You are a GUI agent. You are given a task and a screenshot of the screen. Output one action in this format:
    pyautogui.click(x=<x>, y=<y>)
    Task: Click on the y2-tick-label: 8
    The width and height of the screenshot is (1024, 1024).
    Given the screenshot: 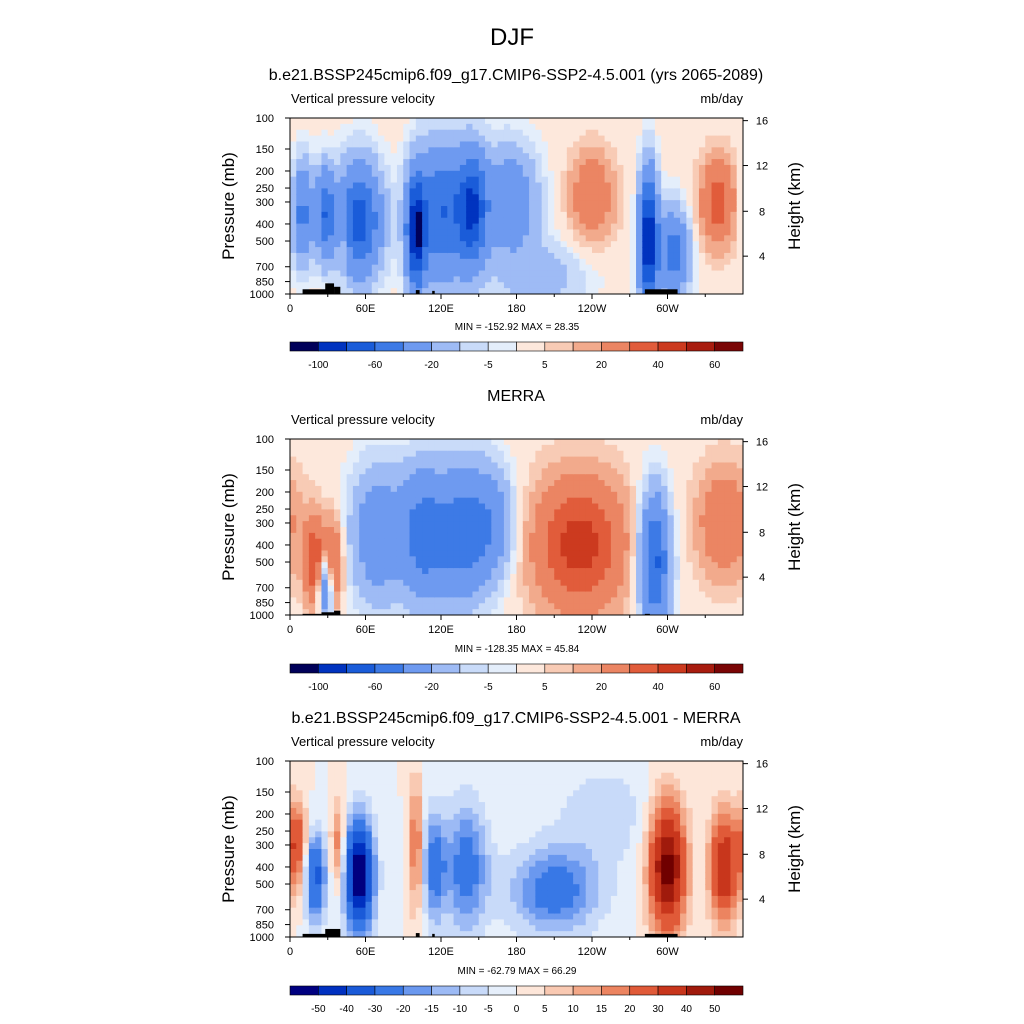 What is the action you would take?
    pyautogui.click(x=762, y=533)
    